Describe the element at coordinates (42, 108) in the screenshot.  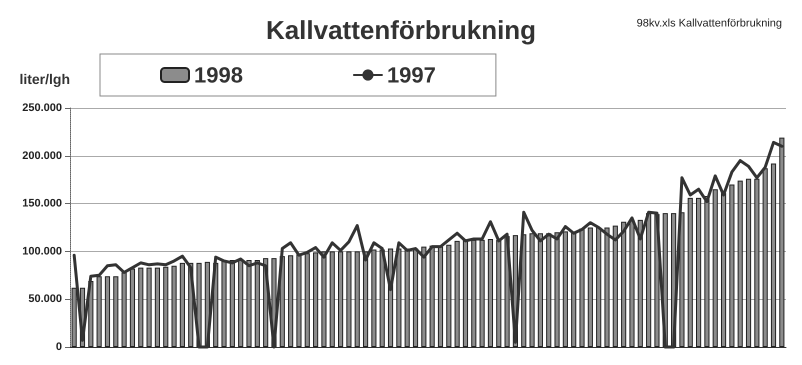
I see `y-tick-label: 250.000` at that location.